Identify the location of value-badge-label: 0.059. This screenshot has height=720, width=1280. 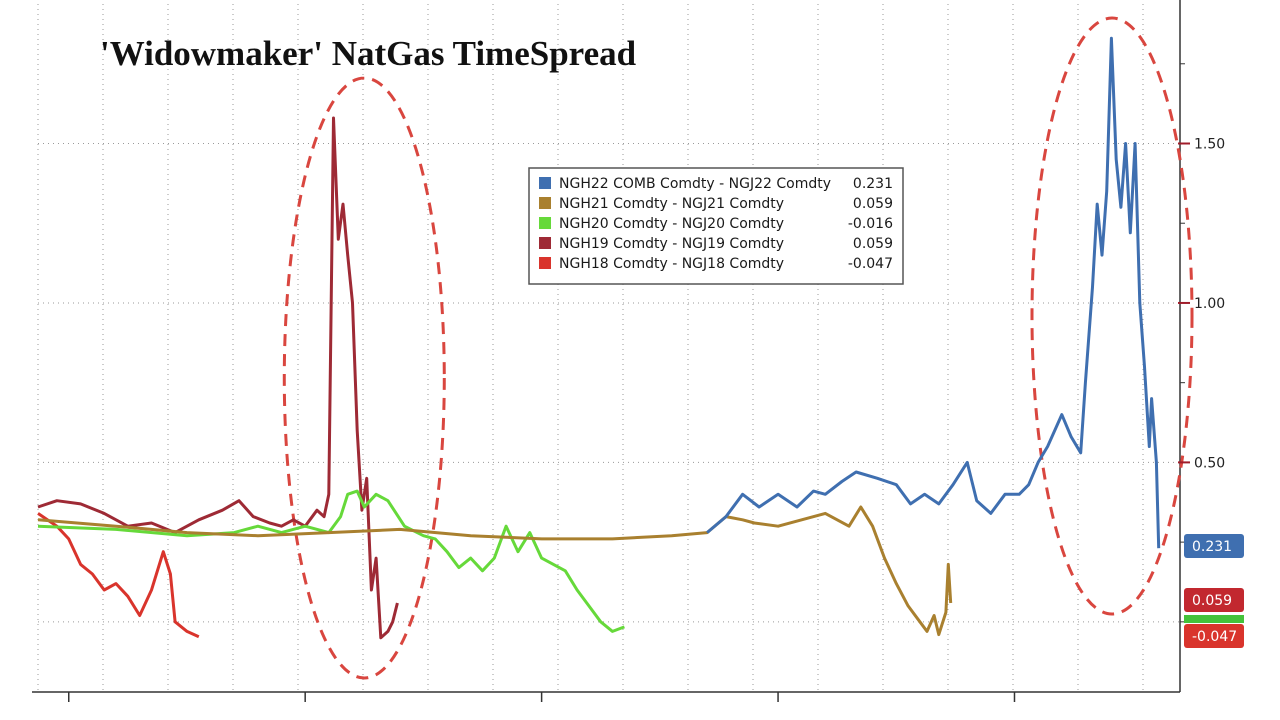
(1212, 601).